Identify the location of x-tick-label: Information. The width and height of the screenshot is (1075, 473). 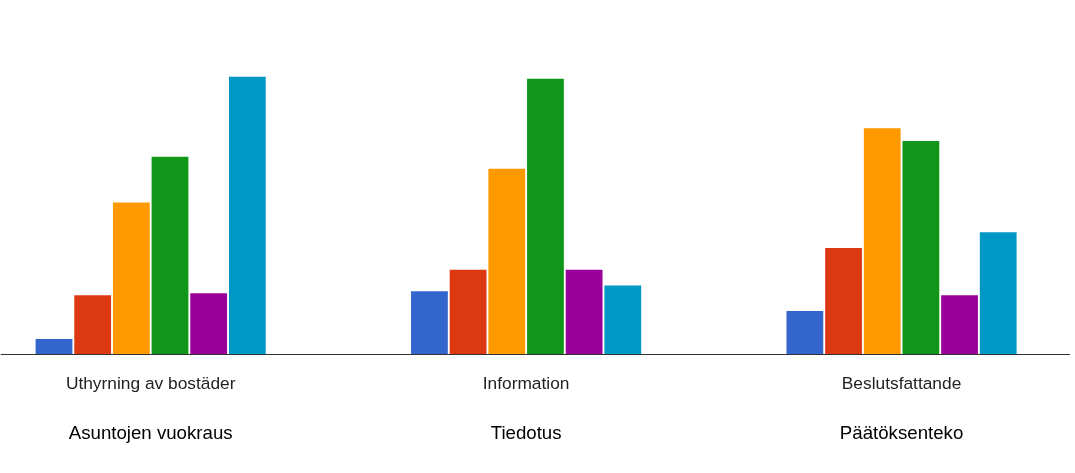
(526, 382).